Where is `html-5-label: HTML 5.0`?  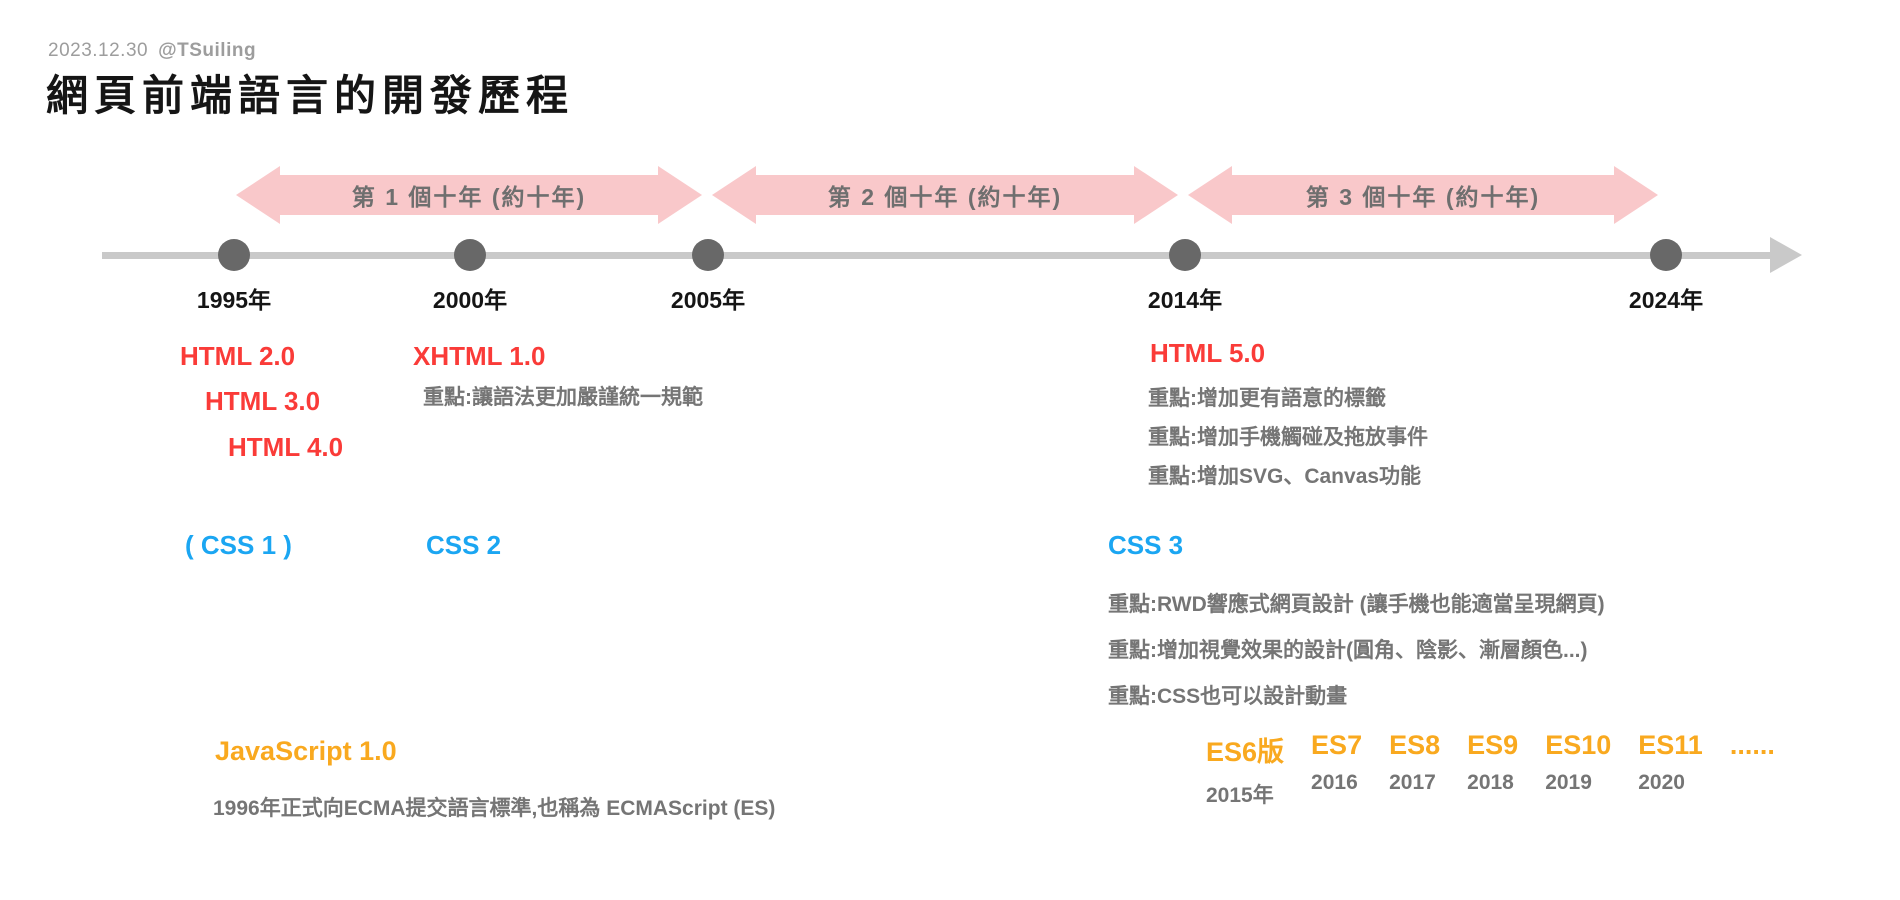
html-5-label: HTML 5.0 is located at coordinates (1208, 353).